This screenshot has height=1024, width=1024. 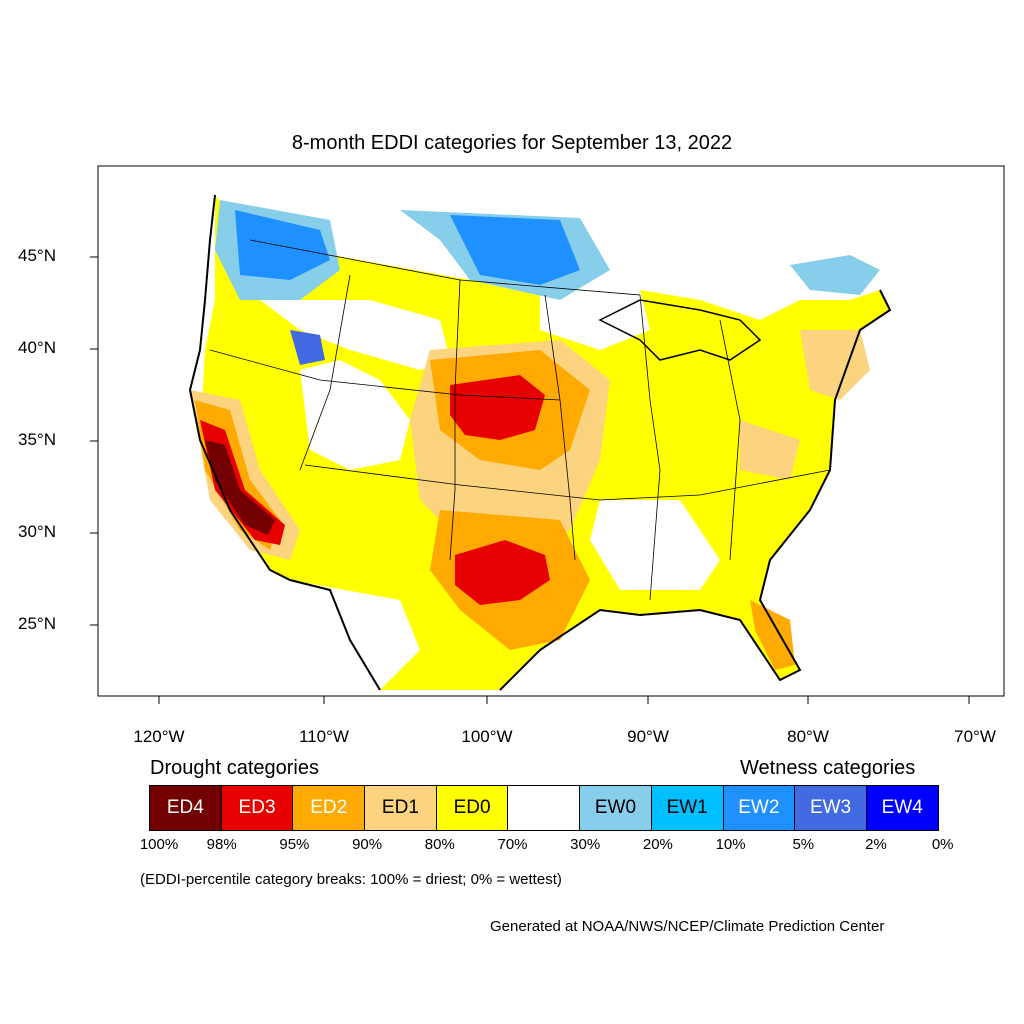 What do you see at coordinates (830, 808) in the screenshot?
I see `legend-swatch-ew3: EW3` at bounding box center [830, 808].